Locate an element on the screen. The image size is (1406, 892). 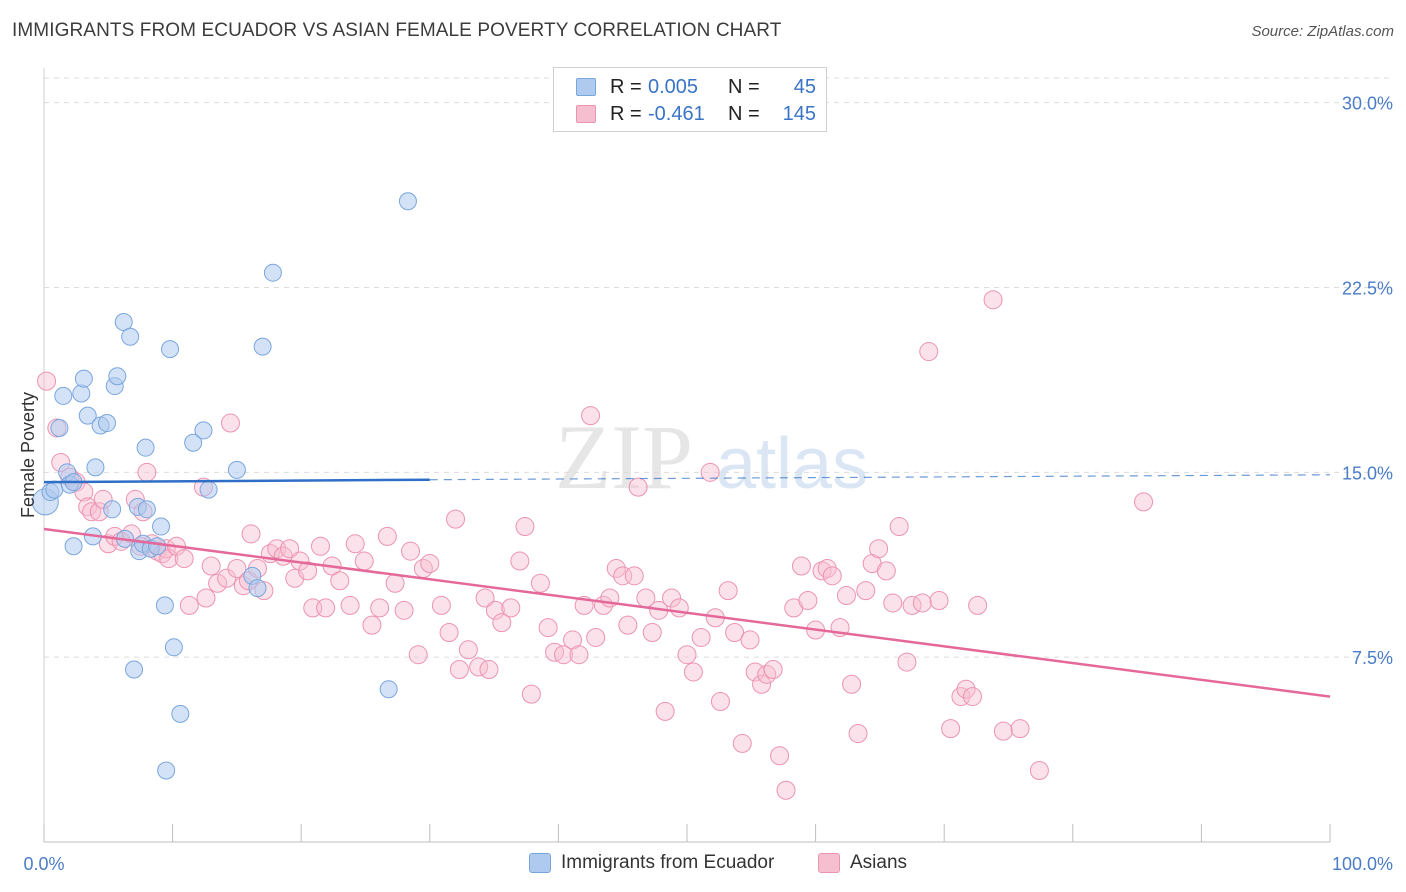
legend-row-ecuador: R = 0.005 N = 45 is located at coordinates (696, 87).